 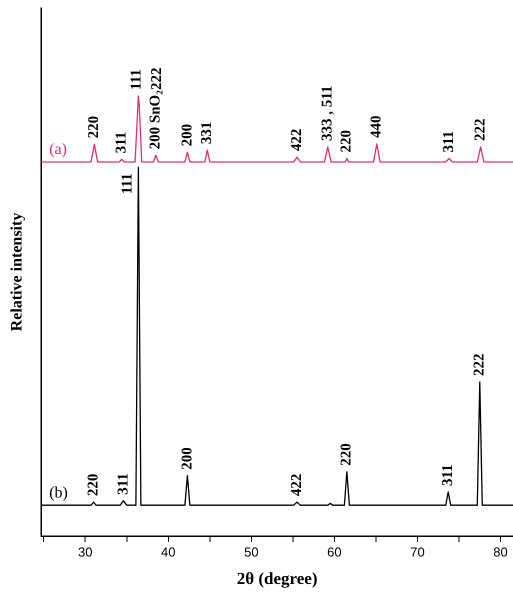 I want to click on x-axis-title: 2θ (degree), so click(x=277, y=578).